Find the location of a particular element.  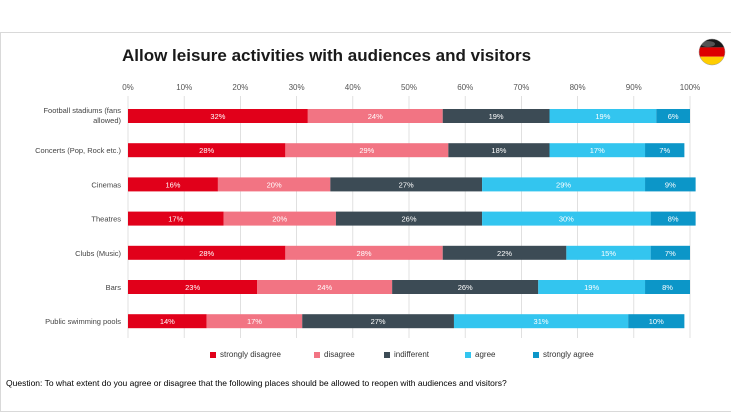

category-label: Bars is located at coordinates (114, 287).